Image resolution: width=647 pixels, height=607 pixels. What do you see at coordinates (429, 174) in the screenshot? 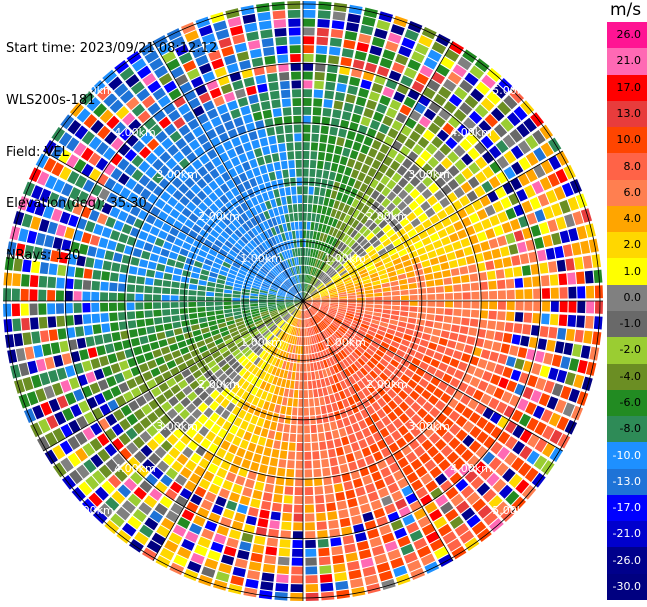
I see `range-label: 3.00km` at bounding box center [429, 174].